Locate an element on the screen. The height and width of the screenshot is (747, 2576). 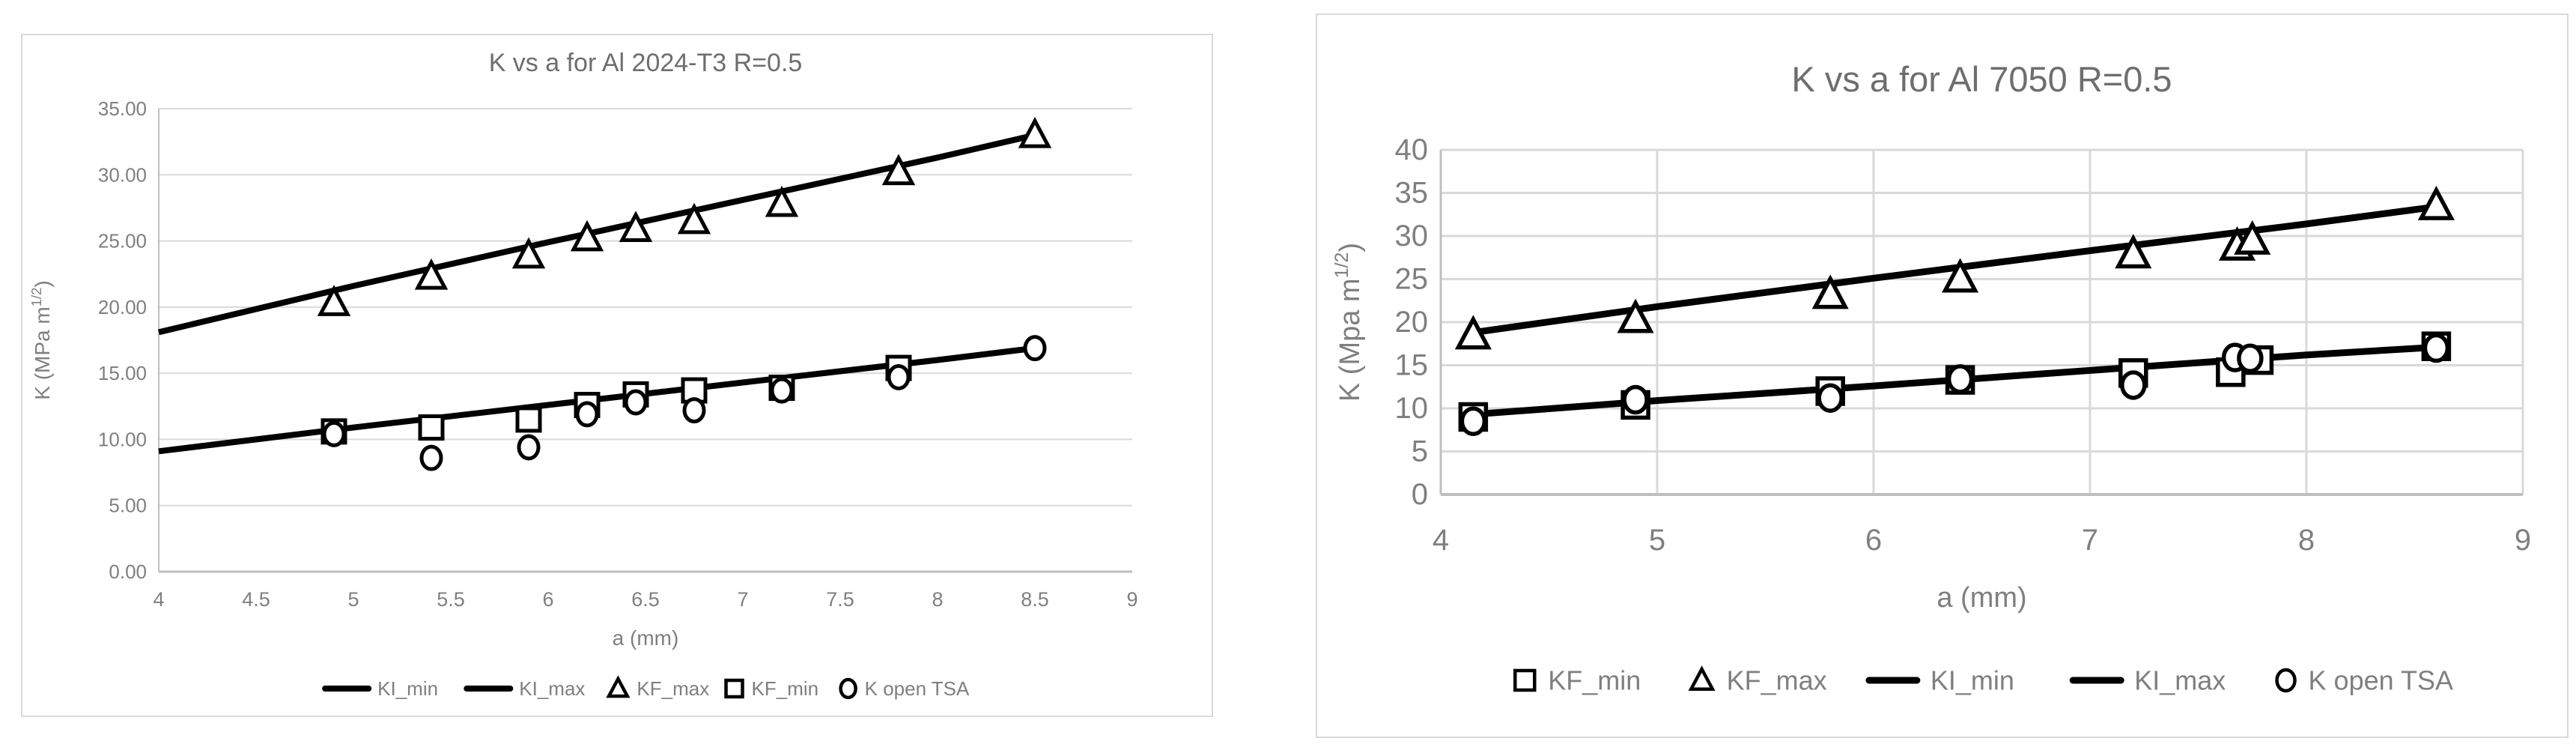
y-tick-label: 15.00 is located at coordinates (122, 373).